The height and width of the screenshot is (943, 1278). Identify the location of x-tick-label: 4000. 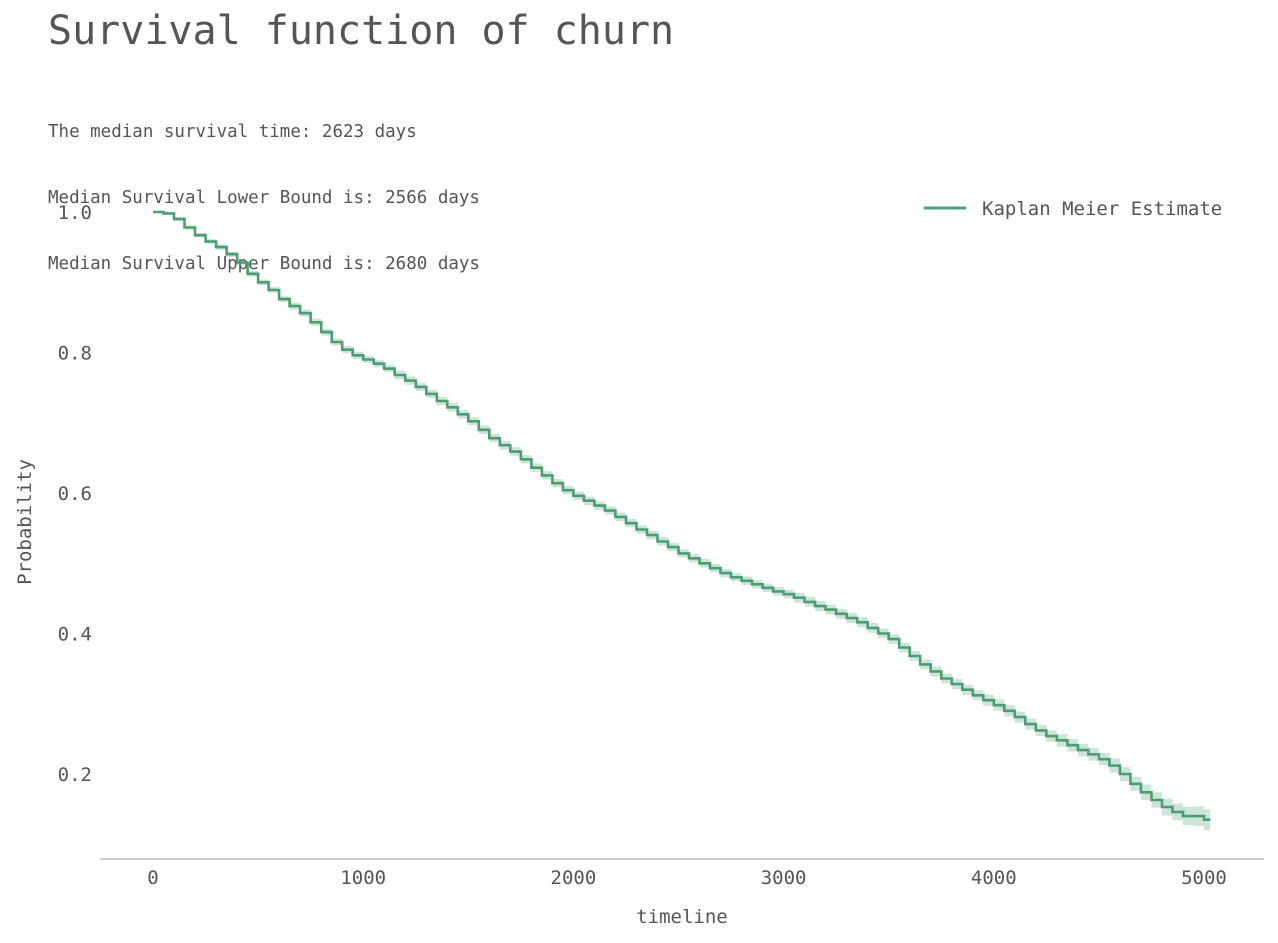
(994, 878).